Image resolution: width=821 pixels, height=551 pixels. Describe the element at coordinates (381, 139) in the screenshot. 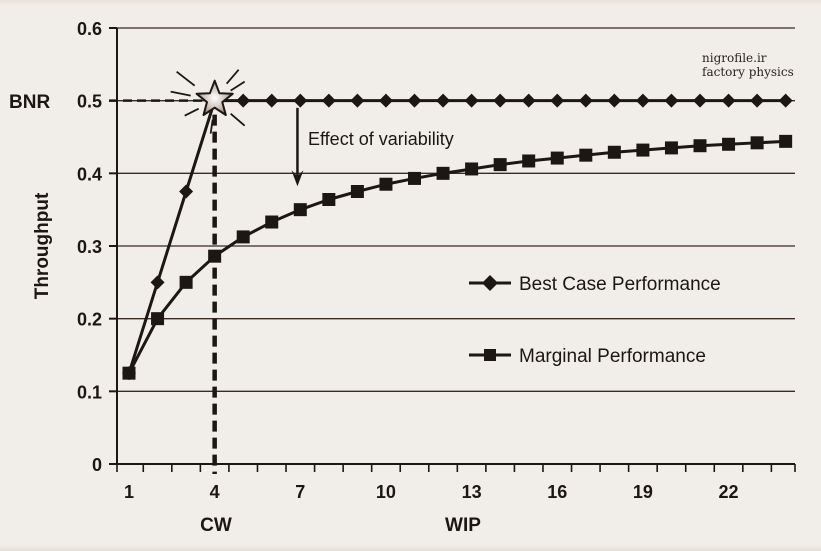

I see `effect-of-variability-label: Effect of variability` at that location.